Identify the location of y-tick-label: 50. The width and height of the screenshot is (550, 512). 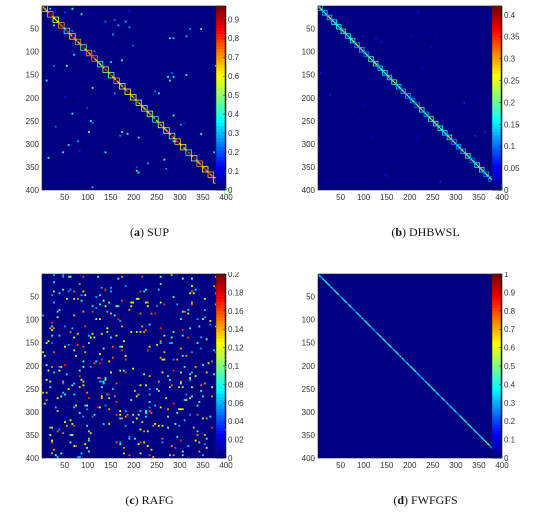
(34, 29).